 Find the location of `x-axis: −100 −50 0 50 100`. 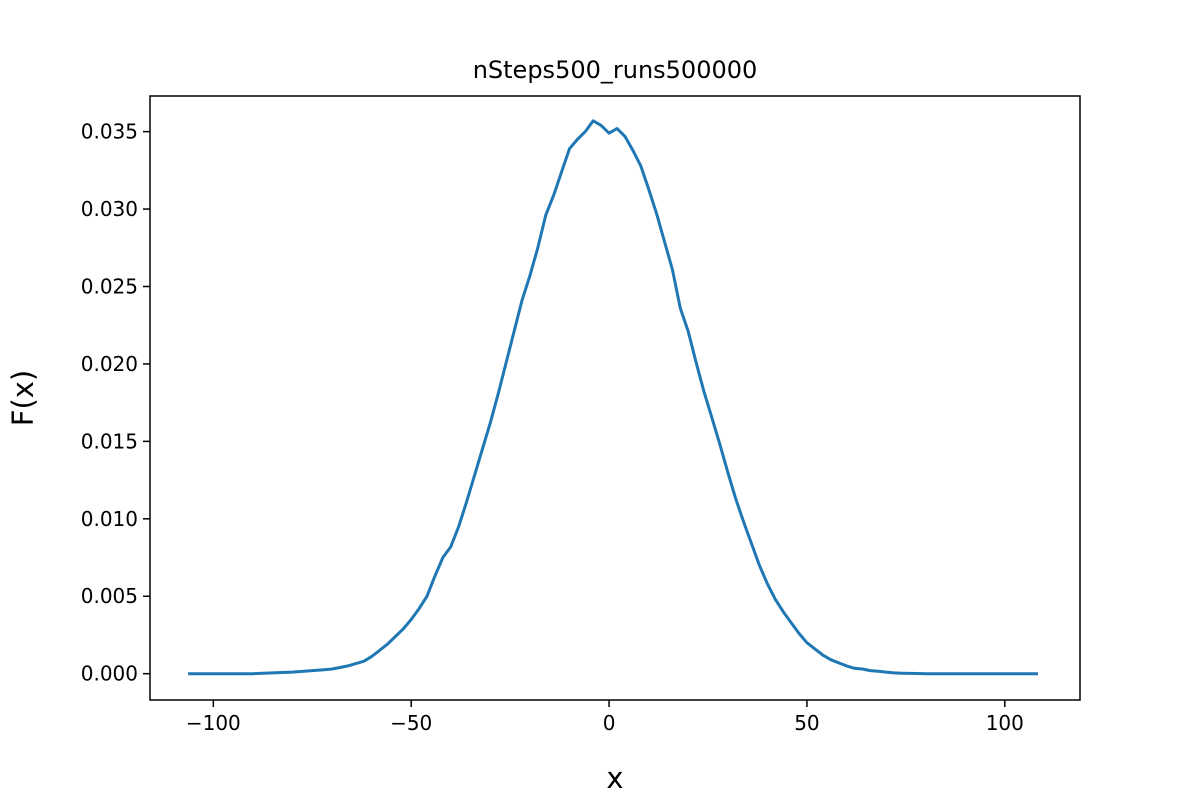

x-axis: −100 −50 0 50 100 is located at coordinates (605, 717).